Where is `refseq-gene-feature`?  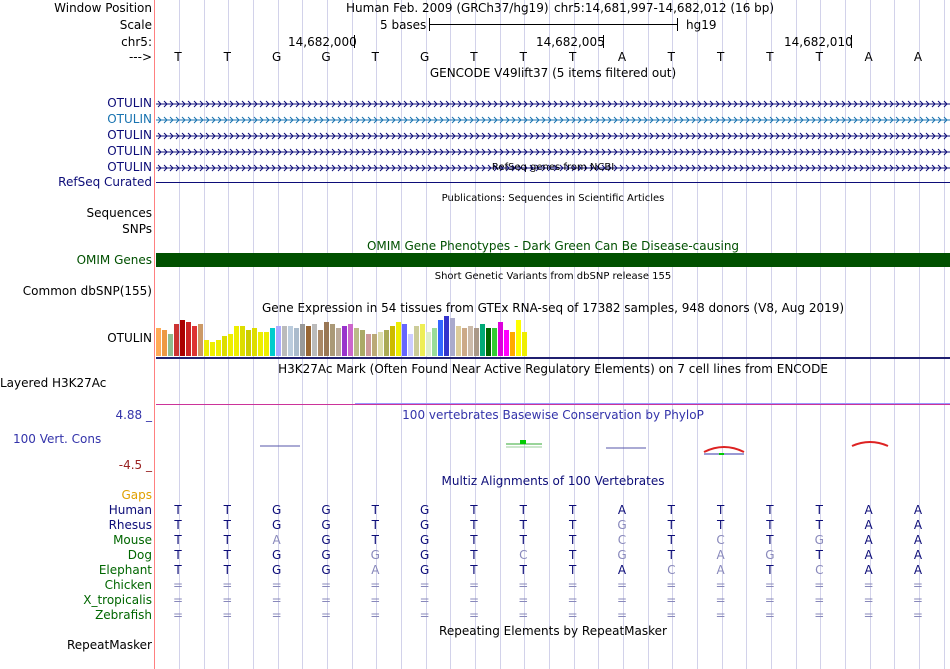
refseq-gene-feature is located at coordinates (553, 182).